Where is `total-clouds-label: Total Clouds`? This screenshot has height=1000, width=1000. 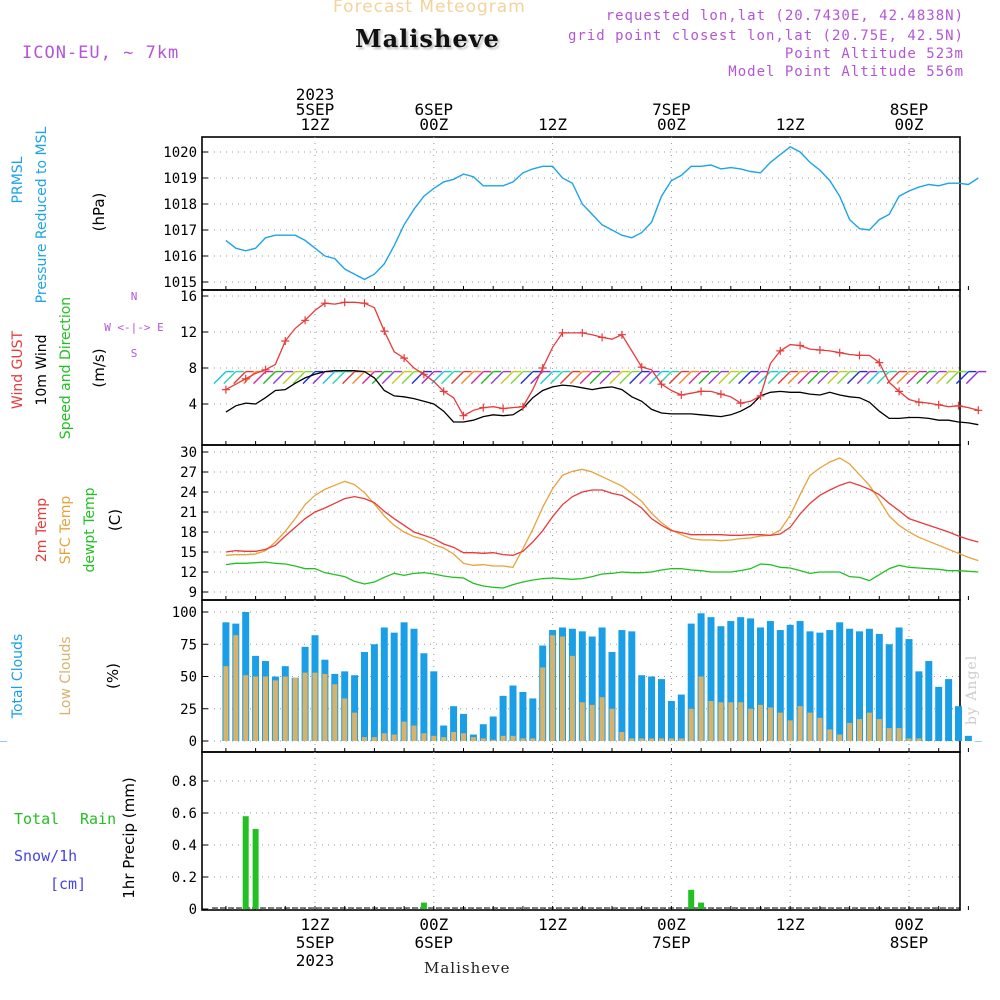 total-clouds-label: Total Clouds is located at coordinates (18, 676).